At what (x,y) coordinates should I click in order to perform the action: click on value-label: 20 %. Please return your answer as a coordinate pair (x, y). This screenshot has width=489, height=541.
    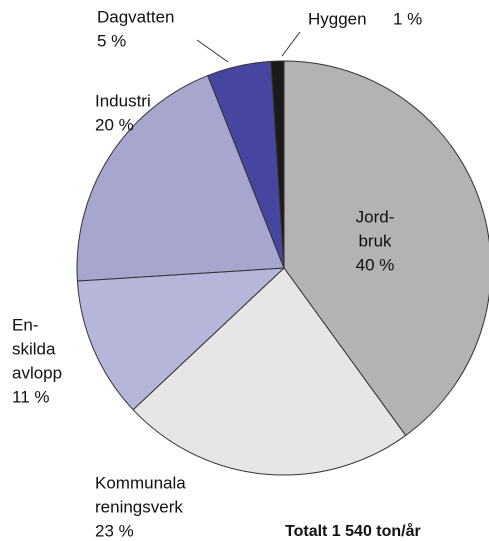
    Looking at the image, I should click on (114, 124).